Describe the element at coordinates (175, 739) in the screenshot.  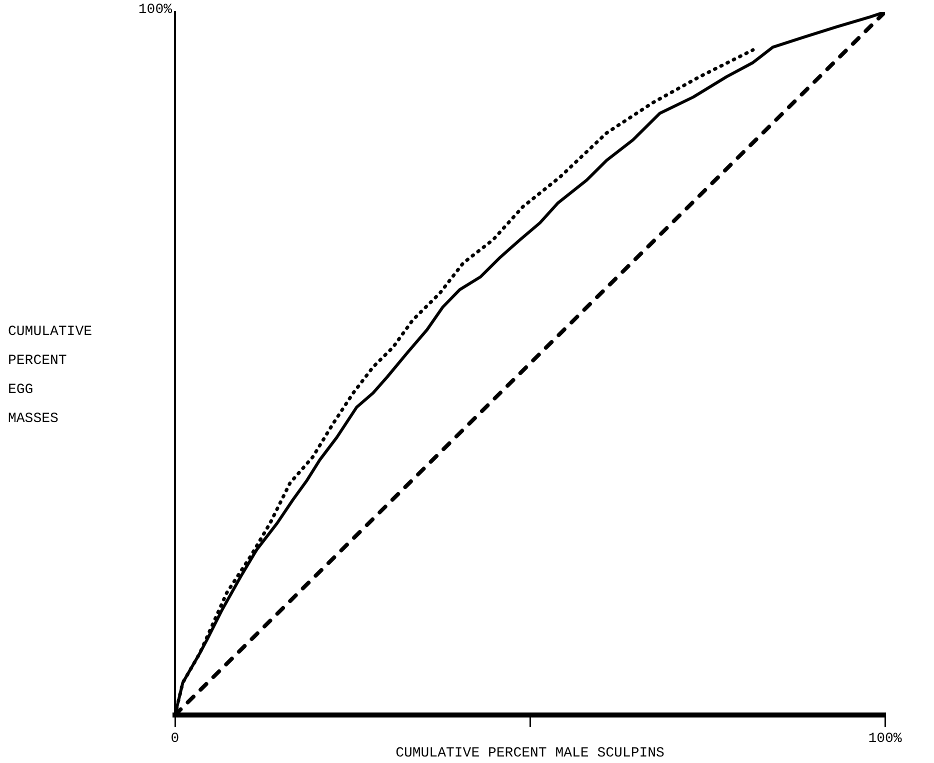
I see `x-tick-label: 0` at that location.